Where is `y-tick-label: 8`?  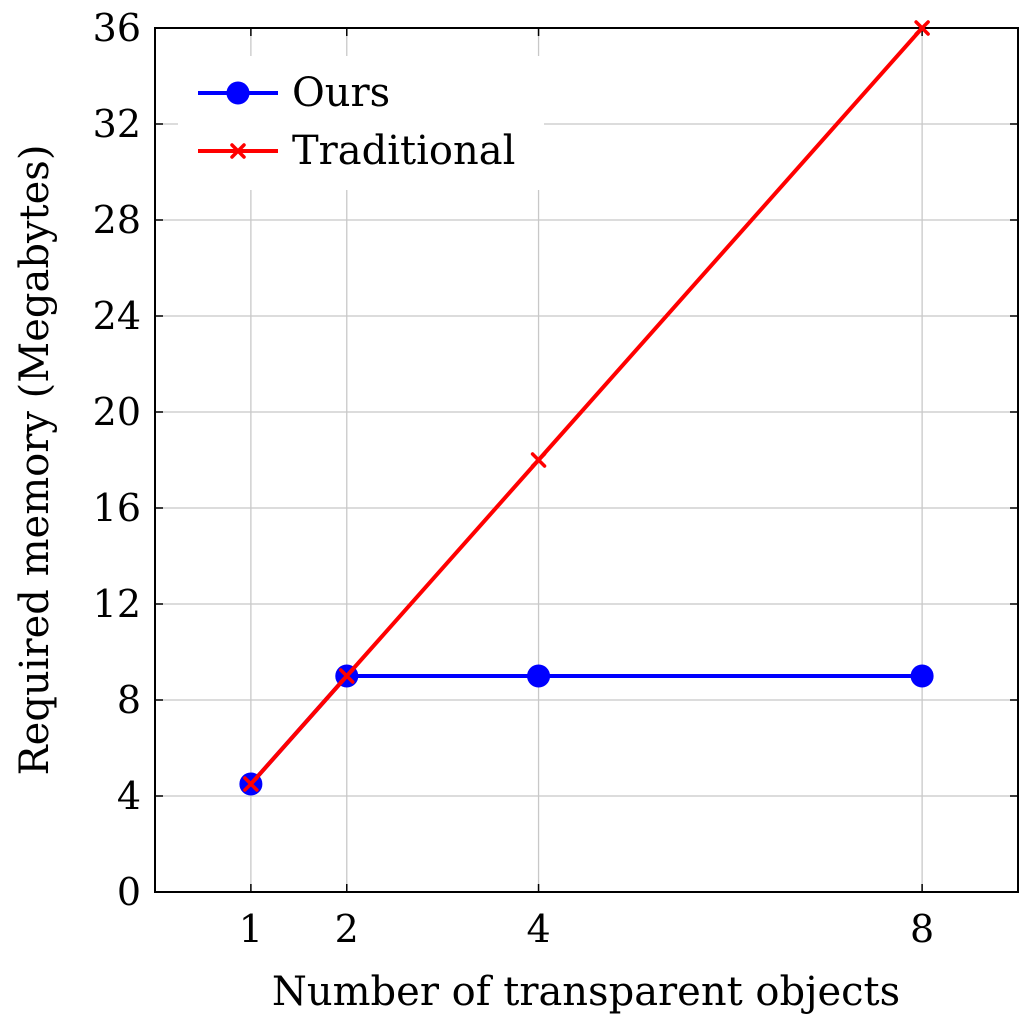
y-tick-label: 8 is located at coordinates (129, 700).